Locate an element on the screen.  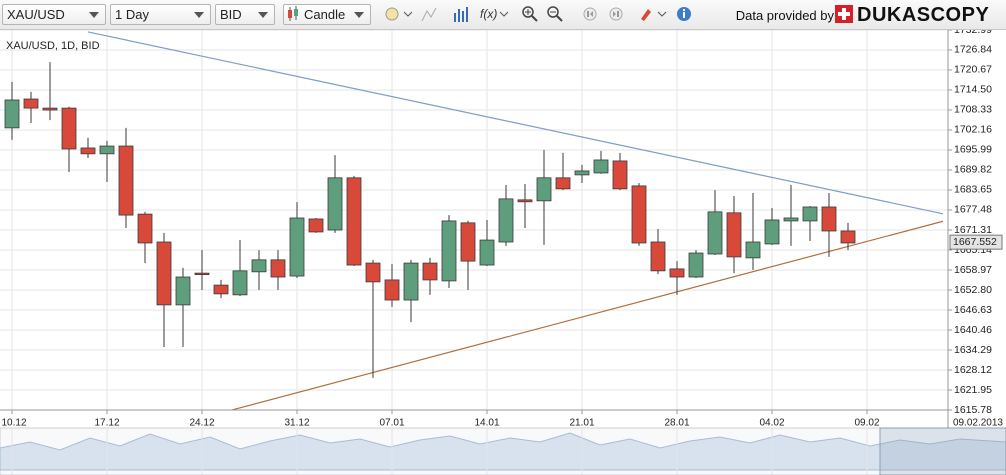
provider-text: Data provided by is located at coordinates (784, 15).